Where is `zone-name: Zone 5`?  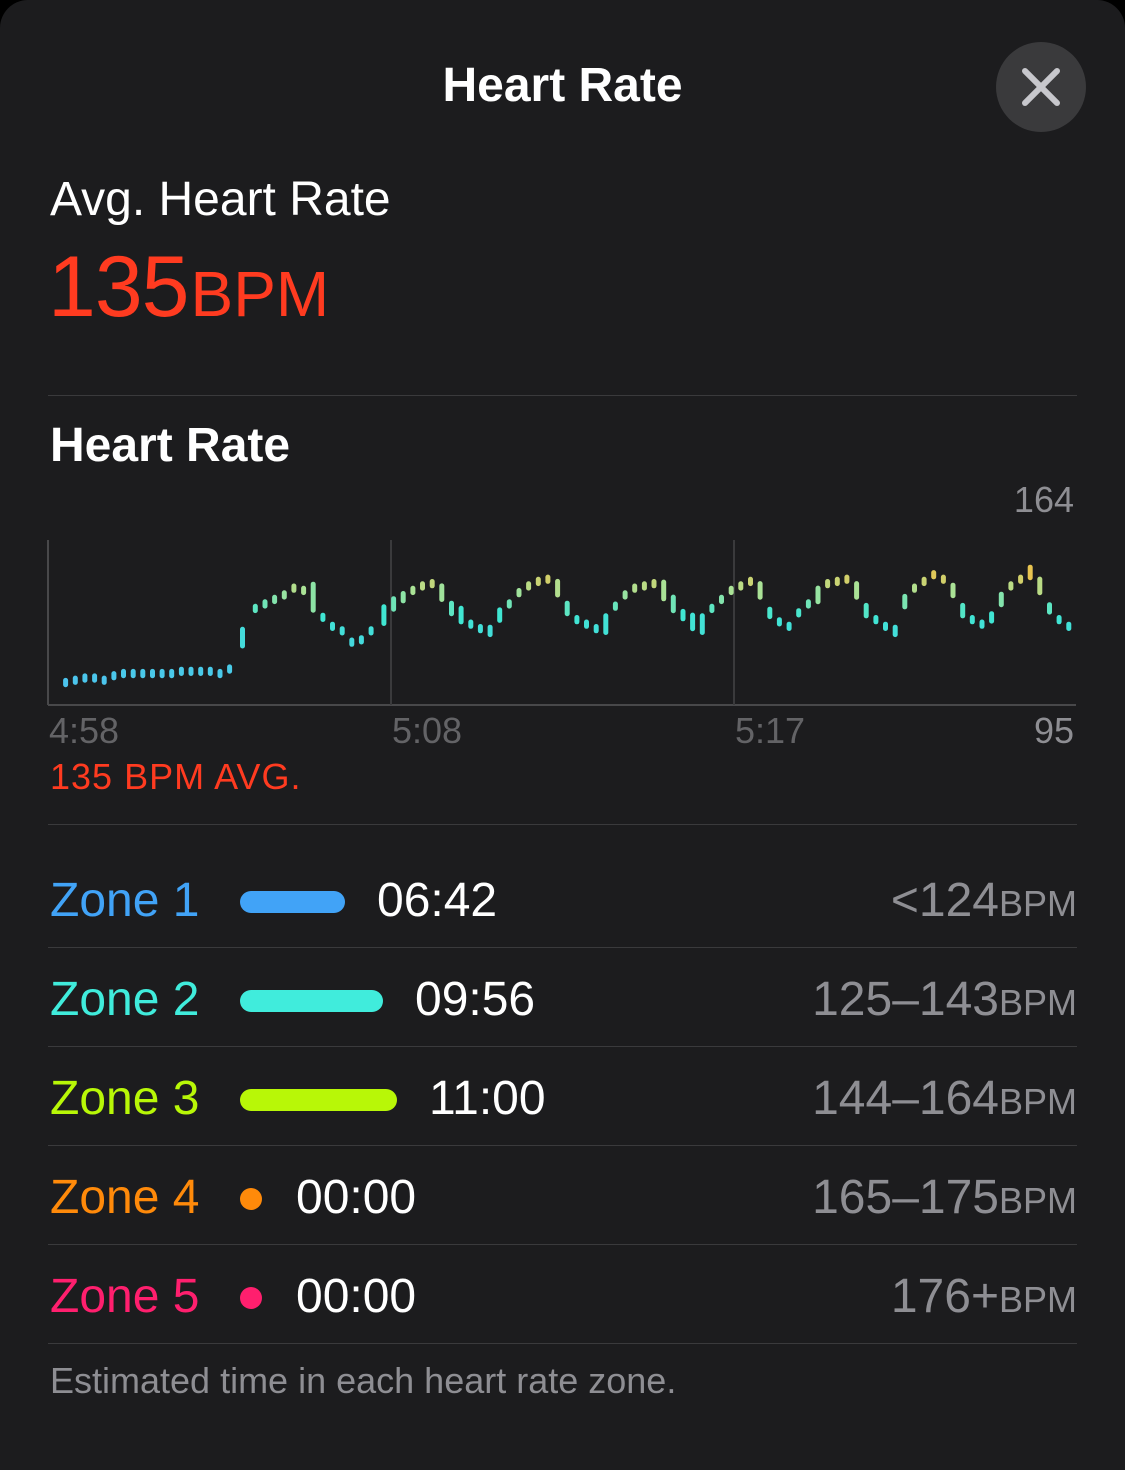 zone-name: Zone 5 is located at coordinates (125, 1296).